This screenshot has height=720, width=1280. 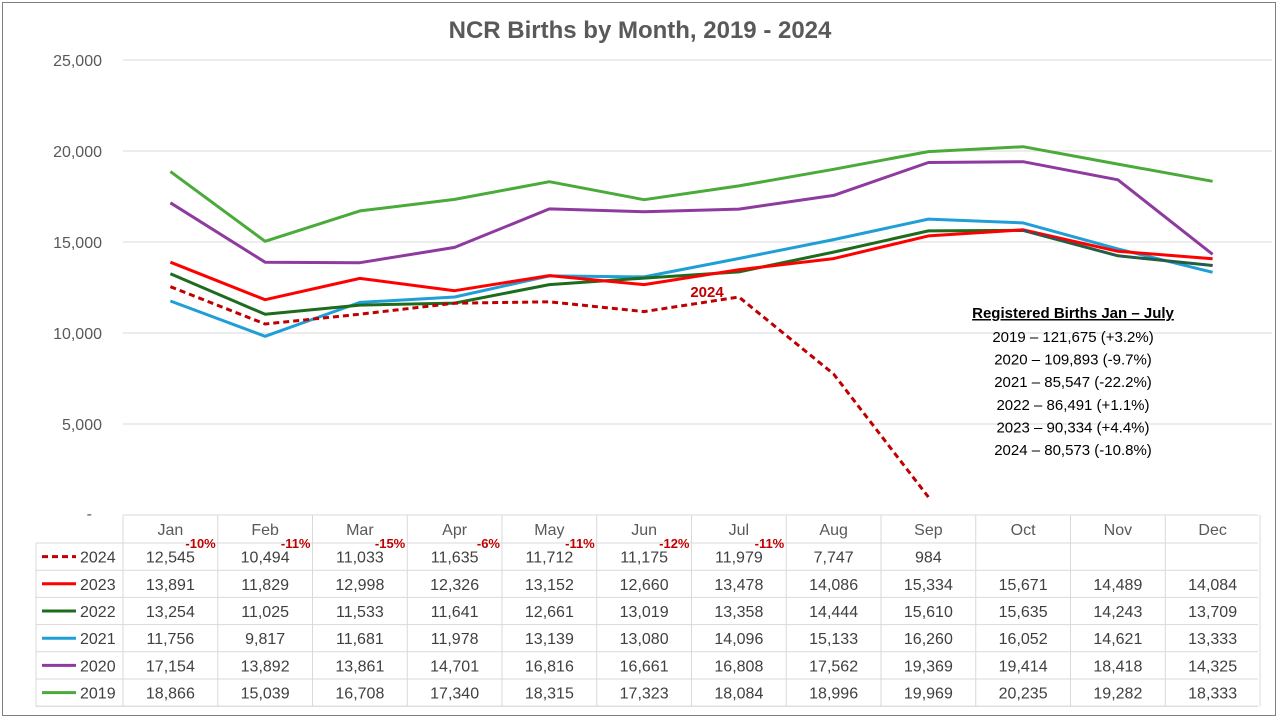 I want to click on table-cell: 13,709, so click(x=1212, y=612).